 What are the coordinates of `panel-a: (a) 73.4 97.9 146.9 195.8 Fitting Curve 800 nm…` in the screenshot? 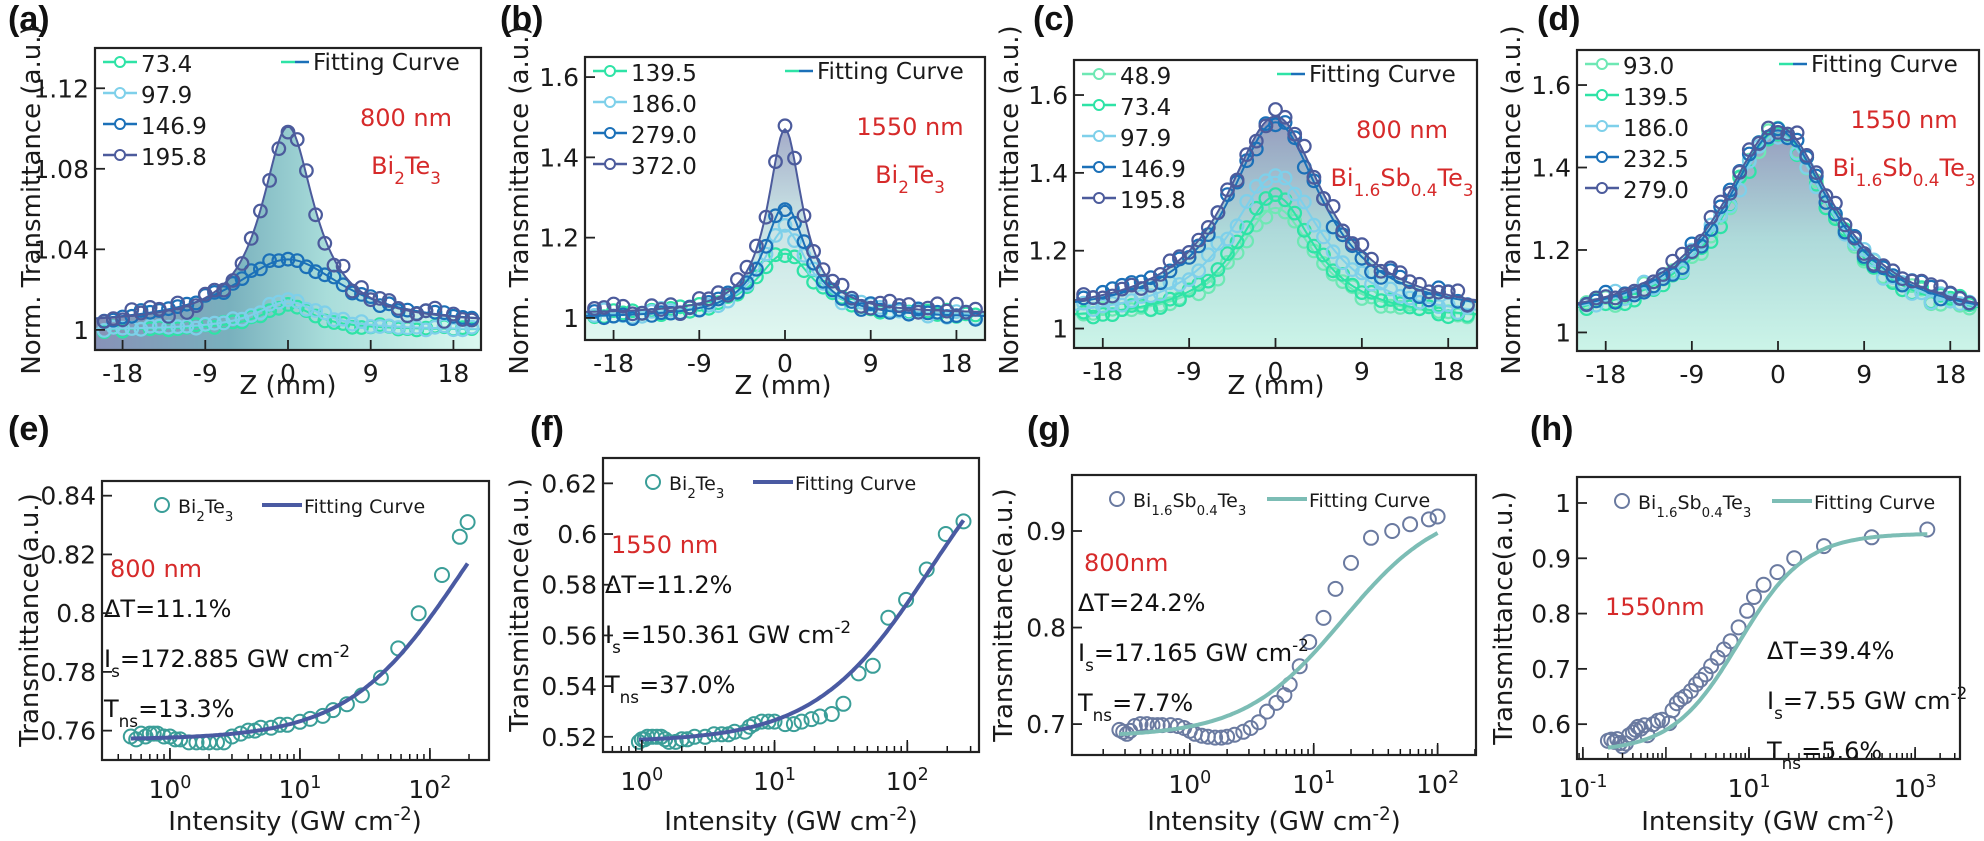 It's located at (245, 200).